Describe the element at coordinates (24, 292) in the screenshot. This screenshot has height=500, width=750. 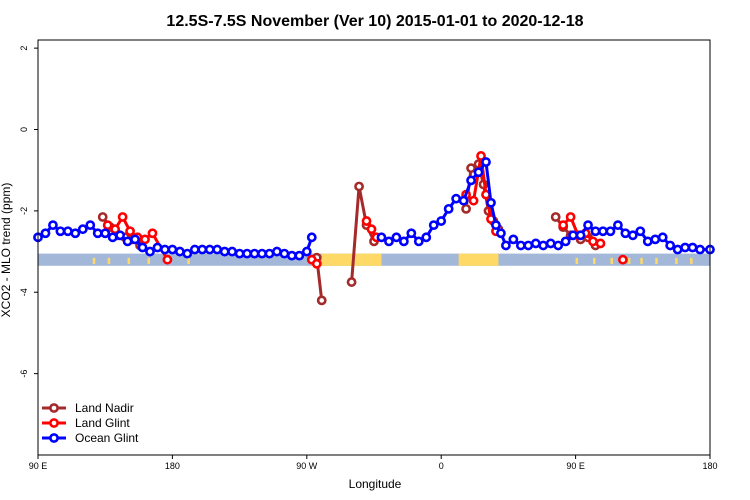
I see `y-tick-label-3: -4` at that location.